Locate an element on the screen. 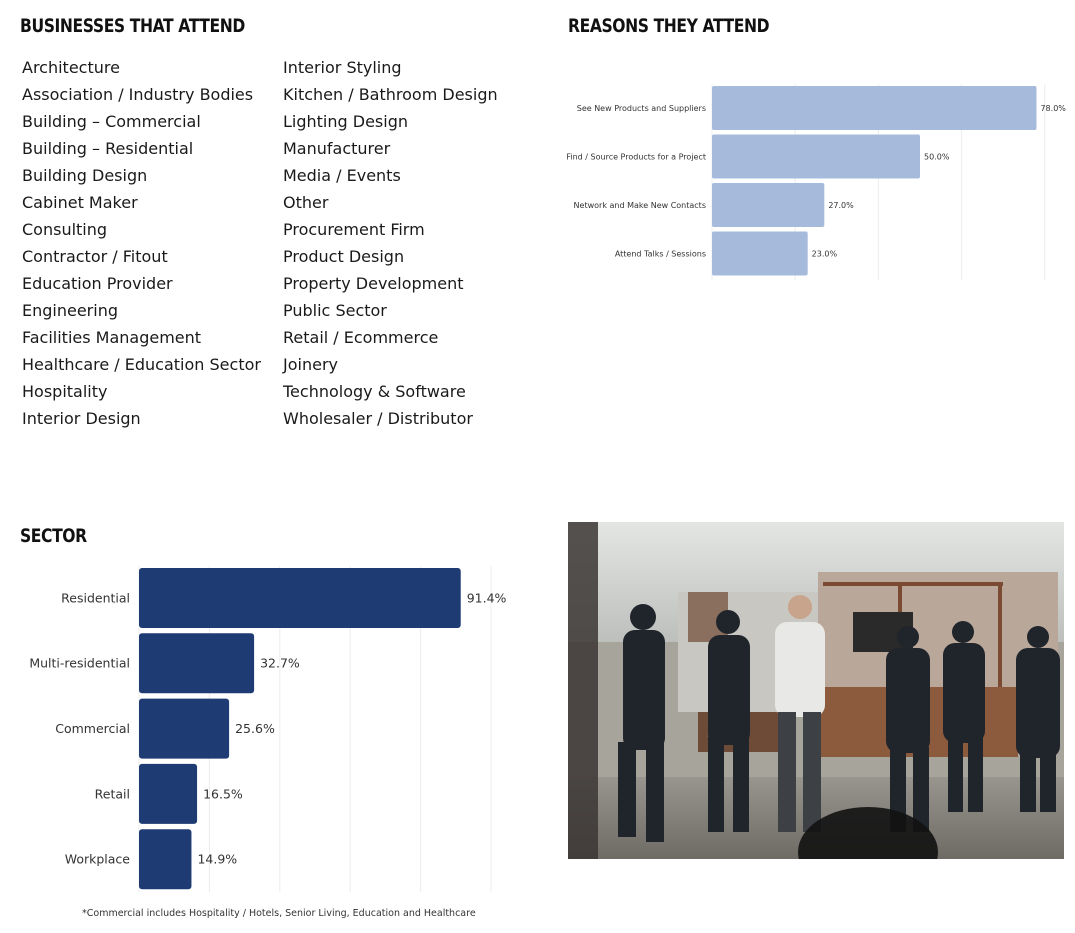  category-label: Multi-residential is located at coordinates (79, 663).